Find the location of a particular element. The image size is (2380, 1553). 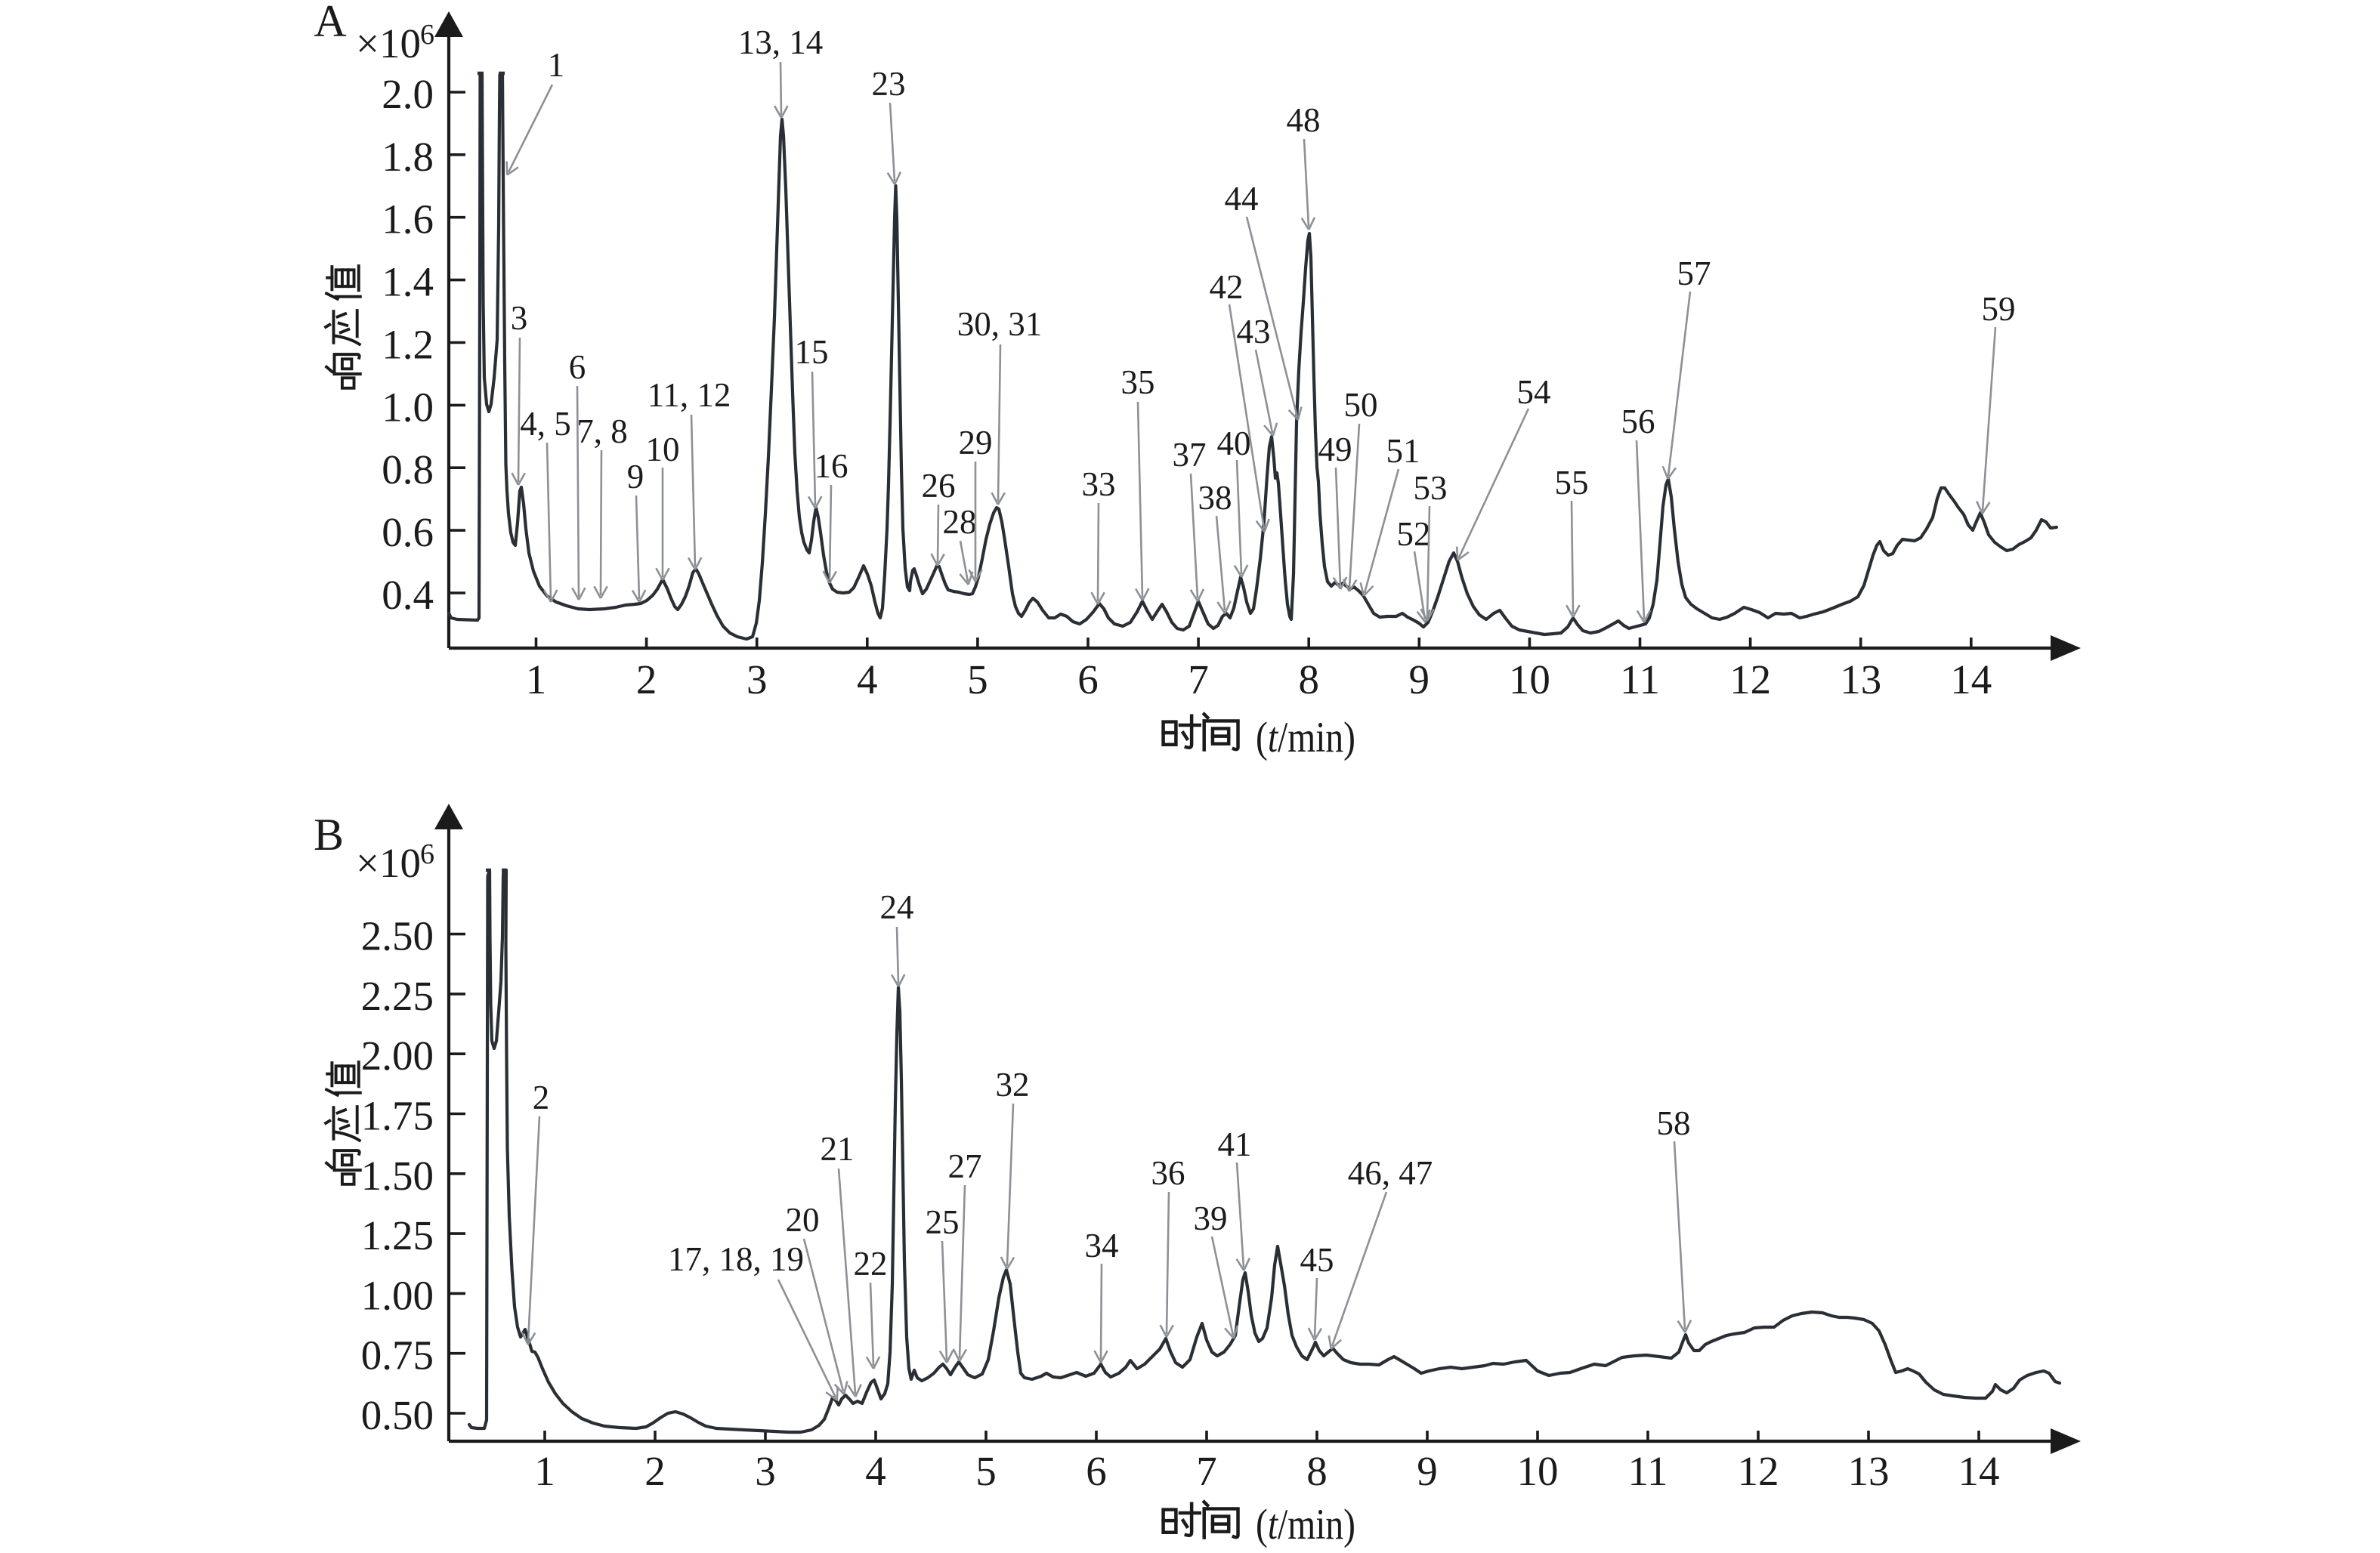

svg-text: 59 is located at coordinates (1999, 309).